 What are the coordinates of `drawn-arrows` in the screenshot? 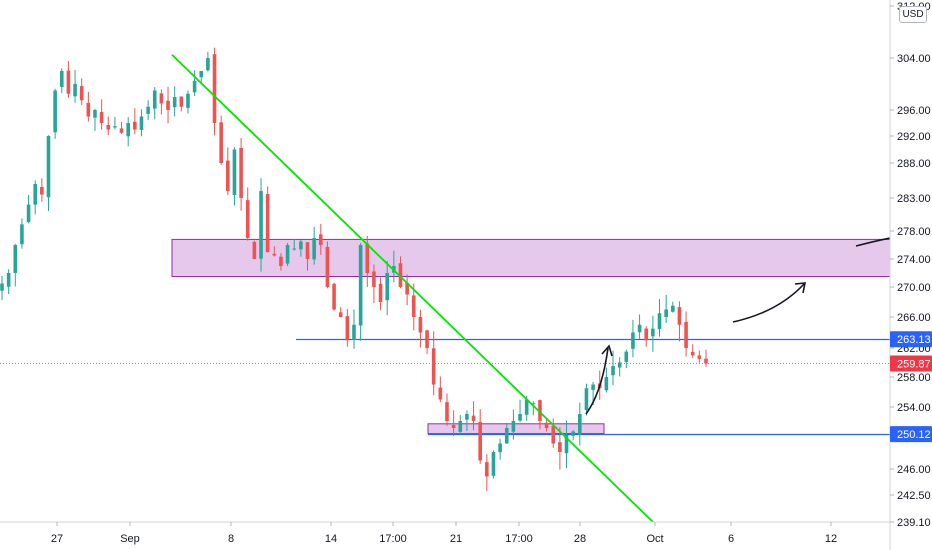 It's located at (738, 326).